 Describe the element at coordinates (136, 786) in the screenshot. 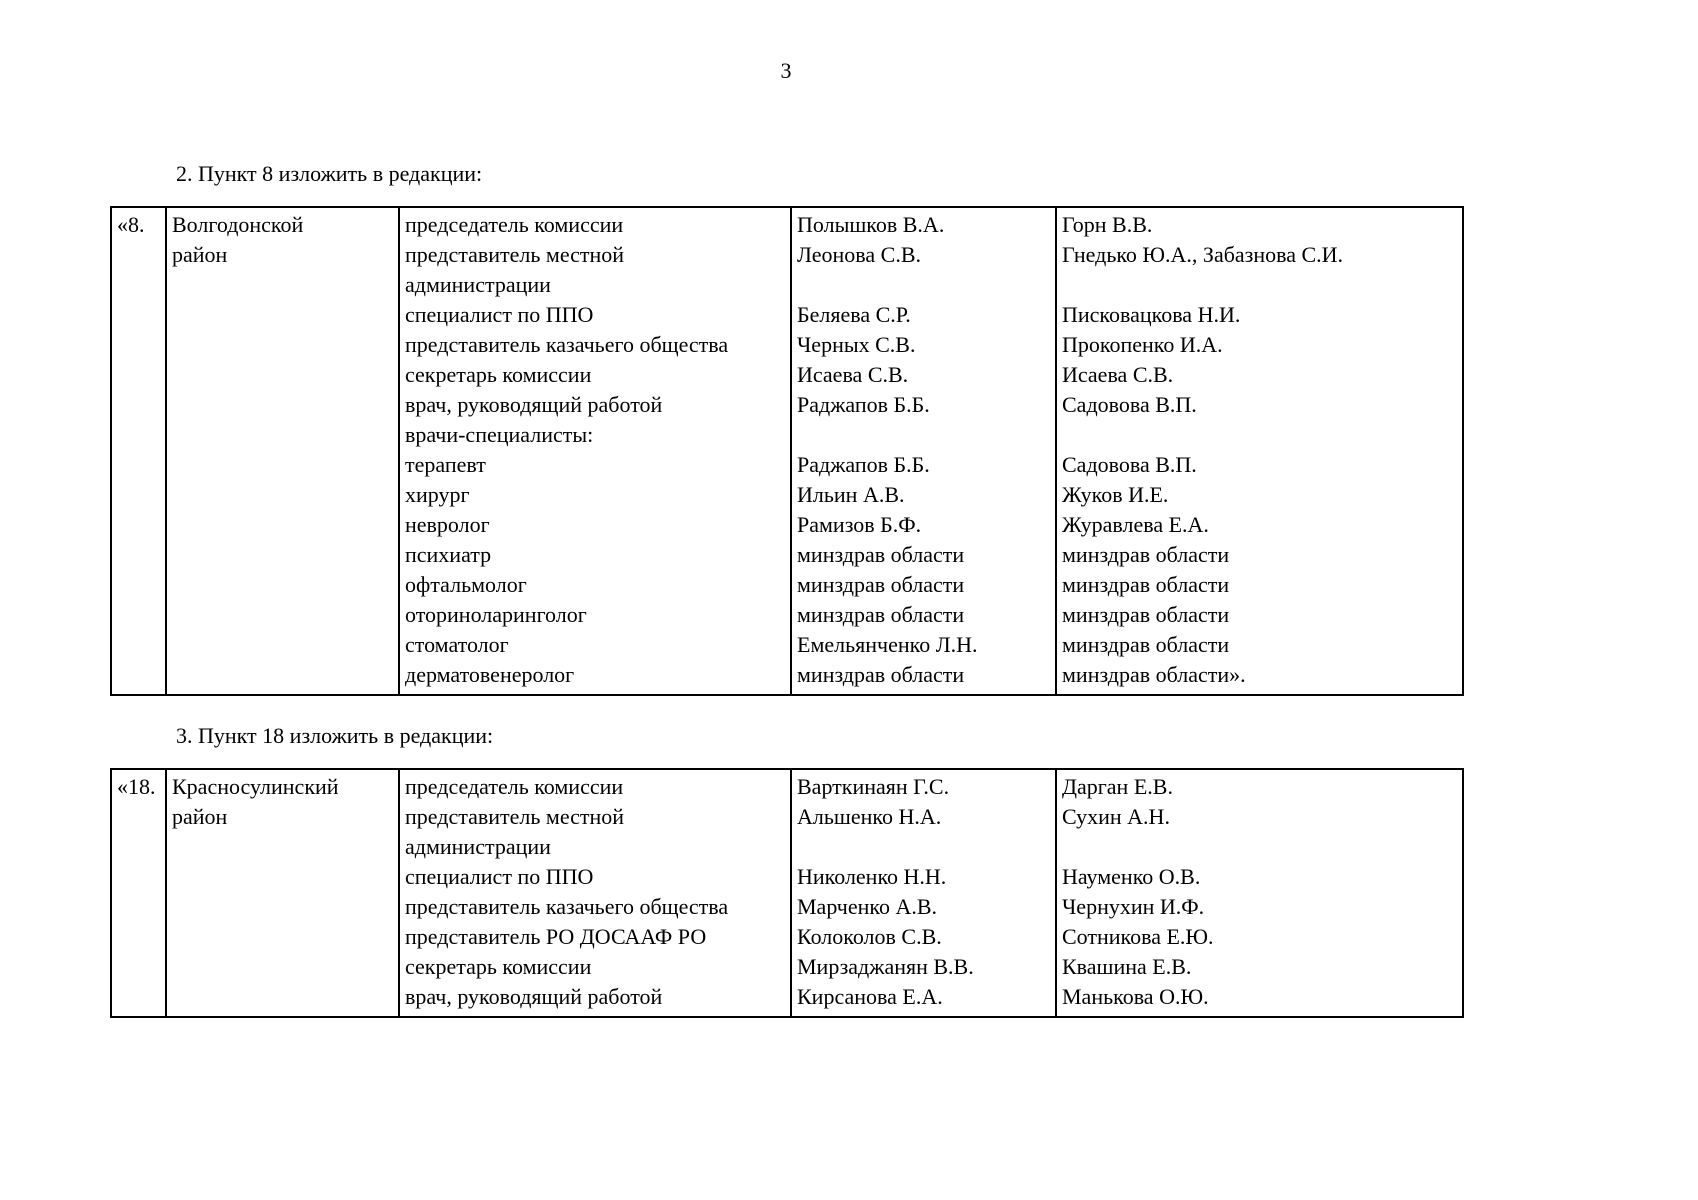

I see `table2-index: «18.` at that location.